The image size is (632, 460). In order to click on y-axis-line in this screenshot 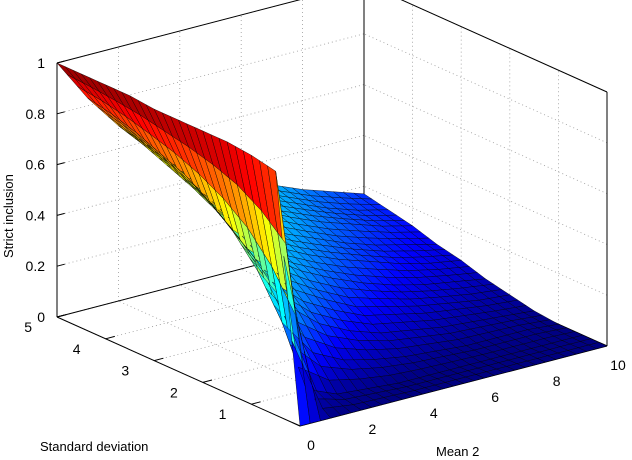, I will do `click(178, 371)`.